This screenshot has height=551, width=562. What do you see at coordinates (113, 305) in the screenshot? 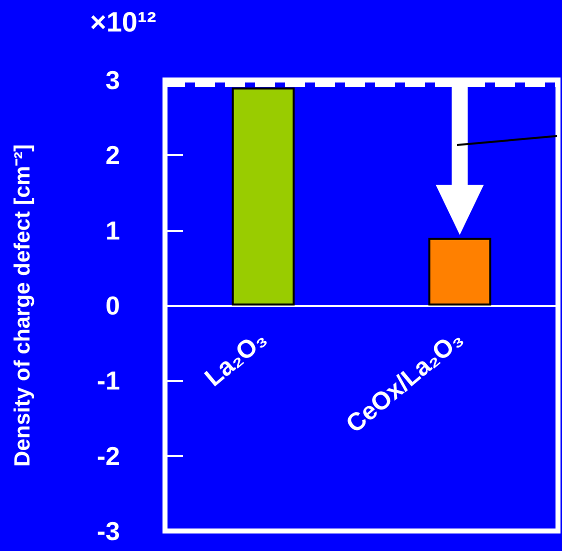
I see `y-tick-label: 0` at bounding box center [113, 305].